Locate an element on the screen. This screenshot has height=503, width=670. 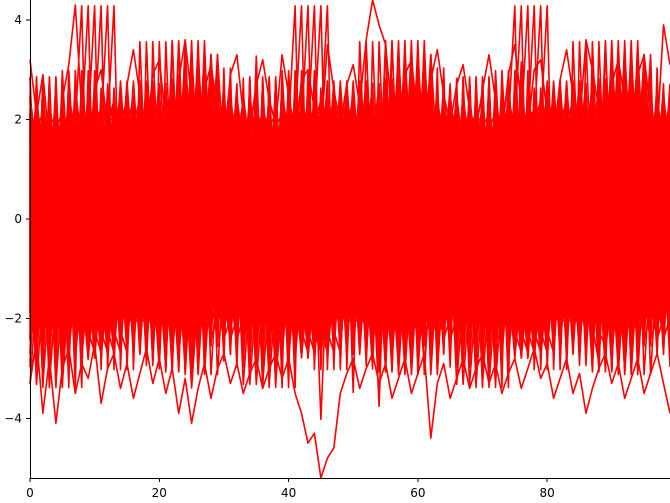
y-tick-label: −2 is located at coordinates (13, 319).